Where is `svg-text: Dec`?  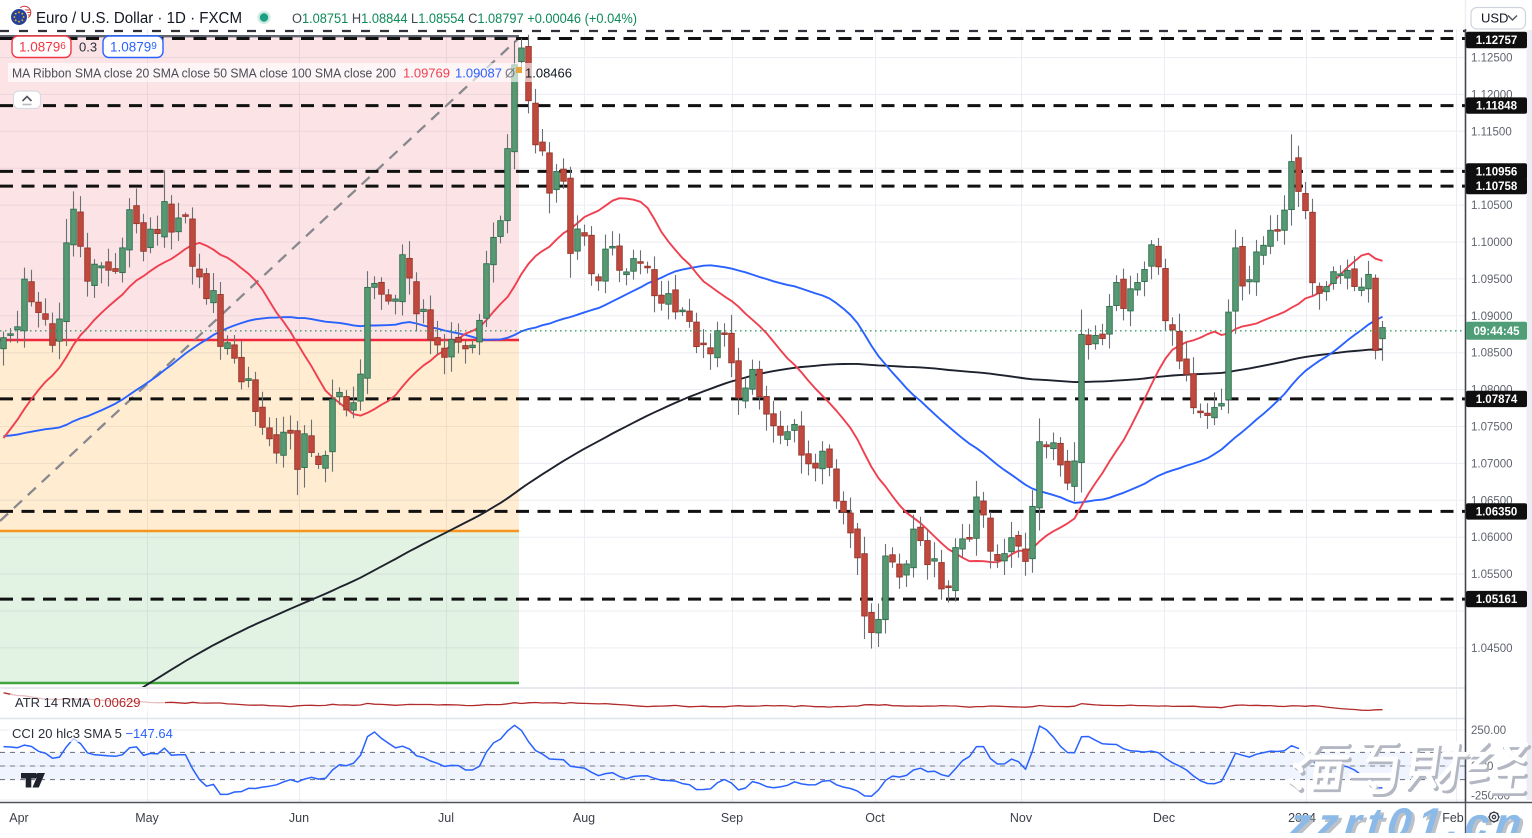 svg-text: Dec is located at coordinates (1164, 818).